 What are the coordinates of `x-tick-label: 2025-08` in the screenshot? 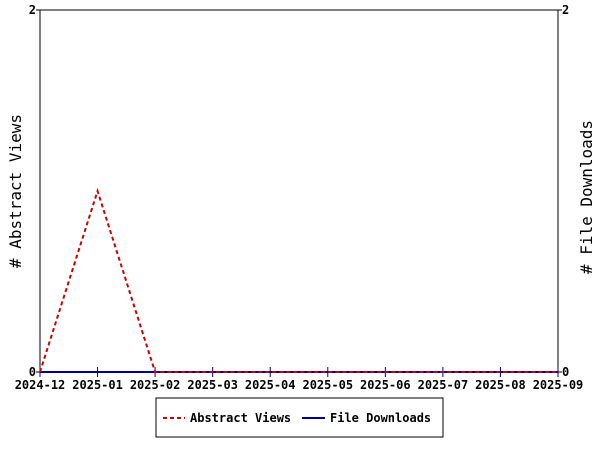 It's located at (500, 385).